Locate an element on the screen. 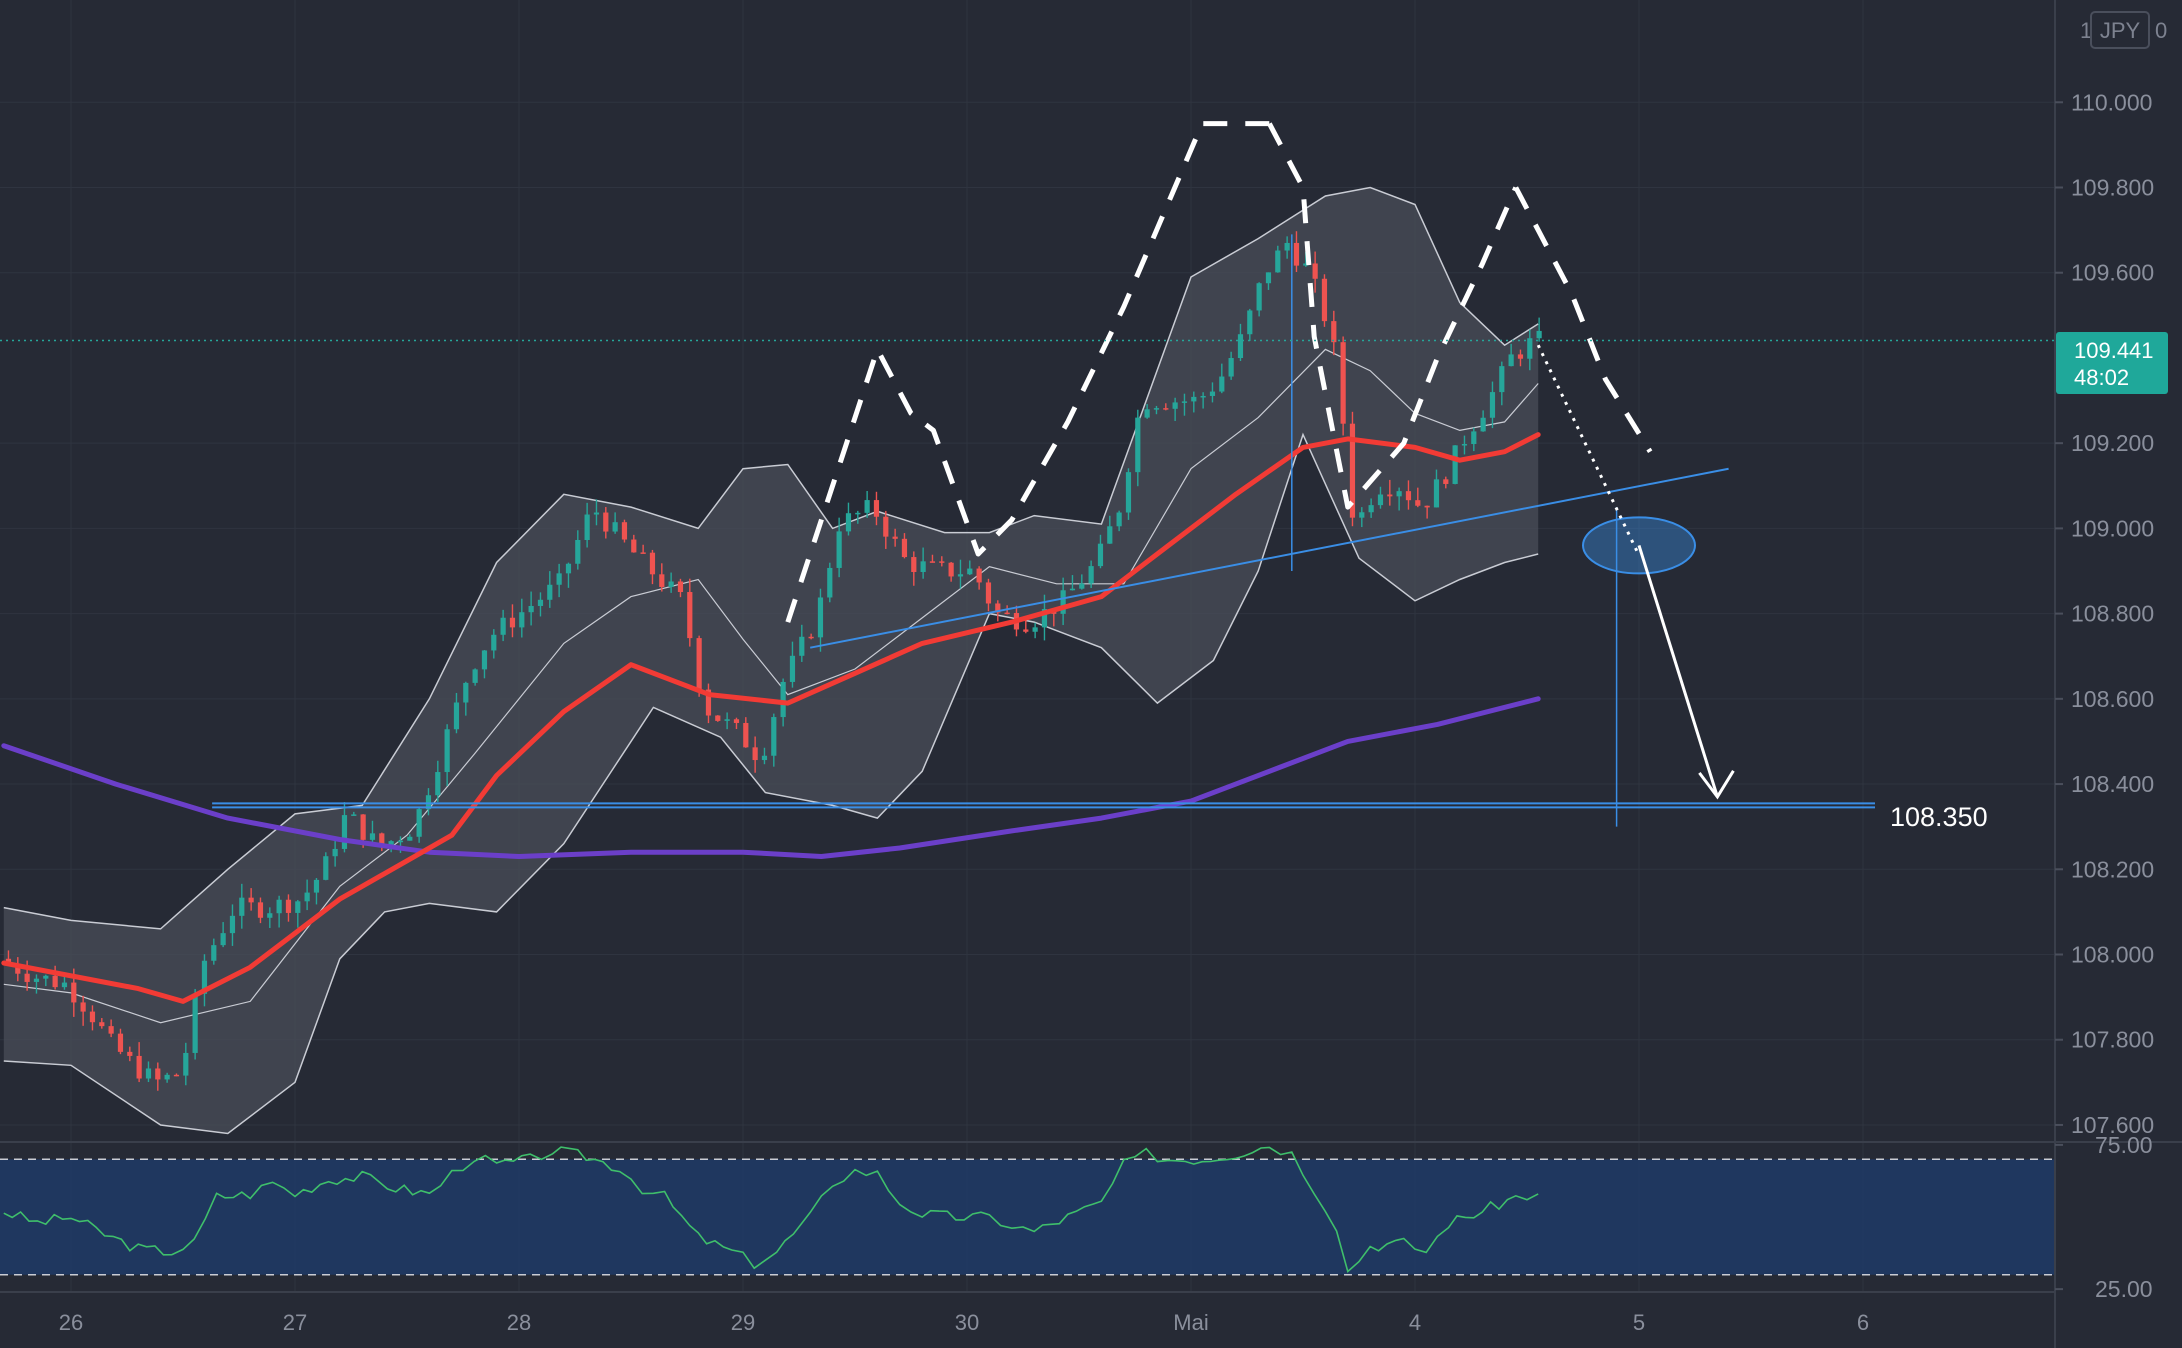 The width and height of the screenshot is (2182, 1348). rsi-pane is located at coordinates (1027, 1211).